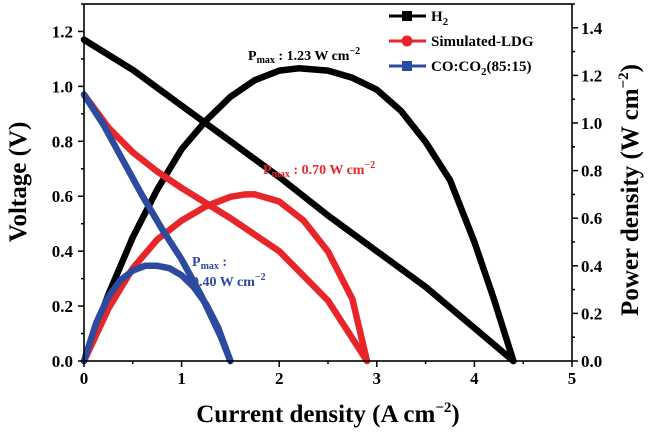  I want to click on y-left-tick-label: 0.8, so click(62, 141).